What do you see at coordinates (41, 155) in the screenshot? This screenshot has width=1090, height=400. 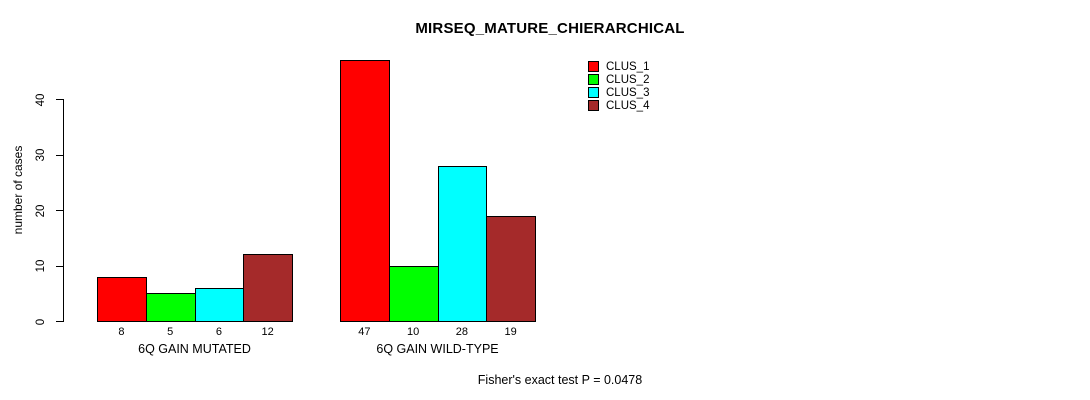 I see `y-axis-tick-label: 30` at bounding box center [41, 155].